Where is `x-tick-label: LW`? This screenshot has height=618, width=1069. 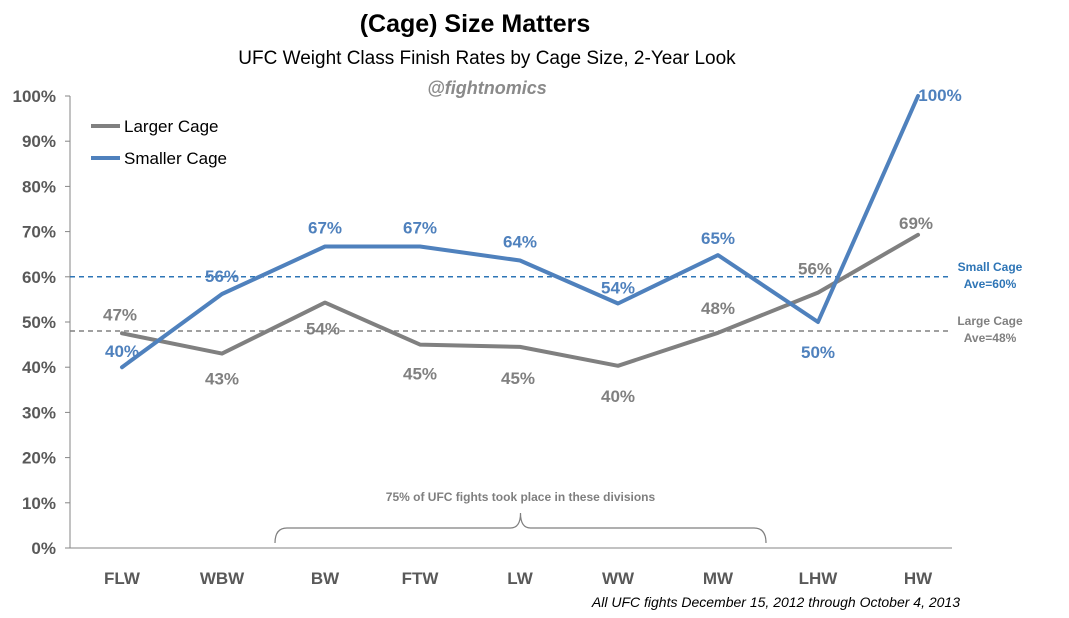
x-tick-label: LW is located at coordinates (520, 578).